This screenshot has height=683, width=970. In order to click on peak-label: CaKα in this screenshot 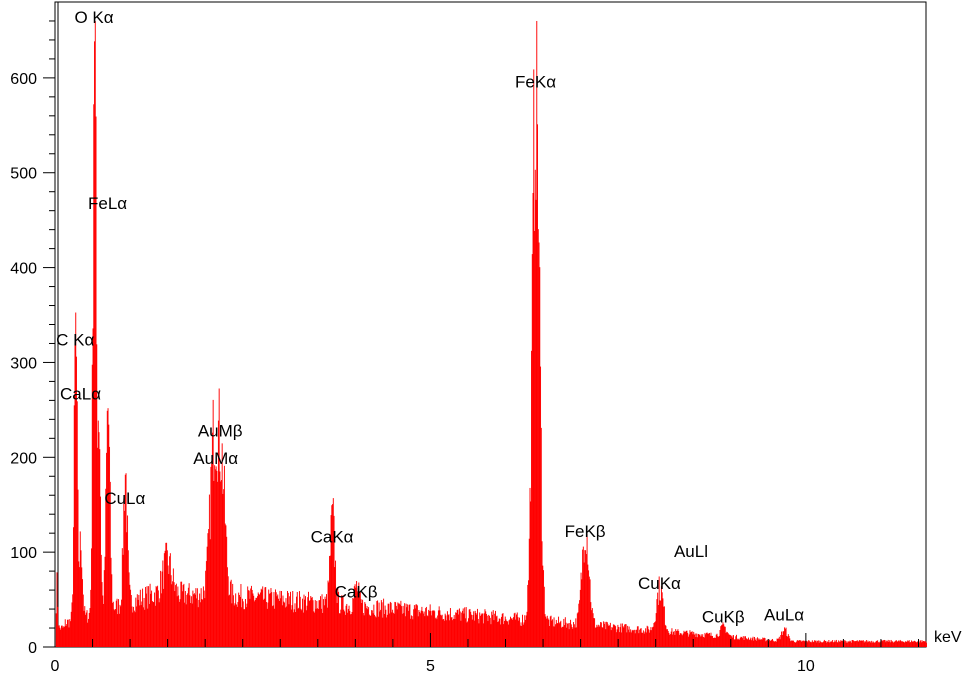, I will do `click(332, 537)`.